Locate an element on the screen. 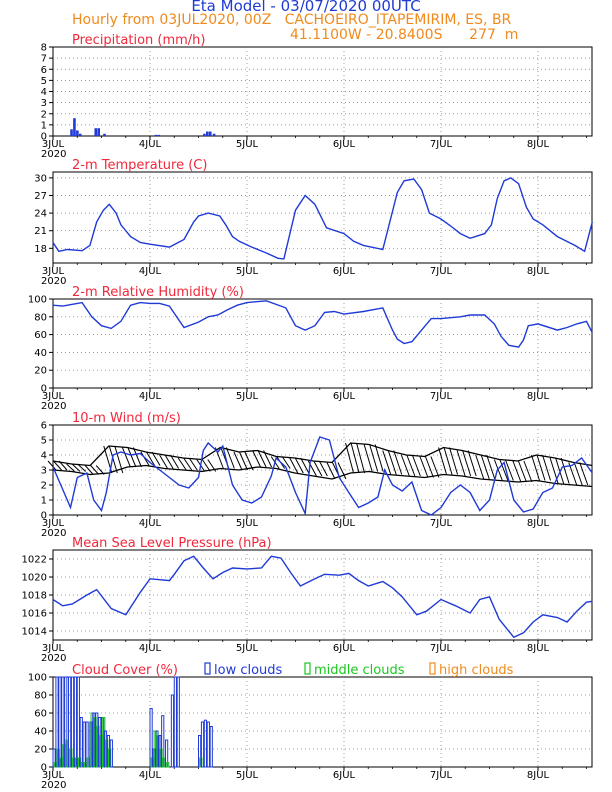 Image resolution: width=612 pixels, height=792 pixels. panel-title: 2-m Temperature (C) is located at coordinates (139, 165).